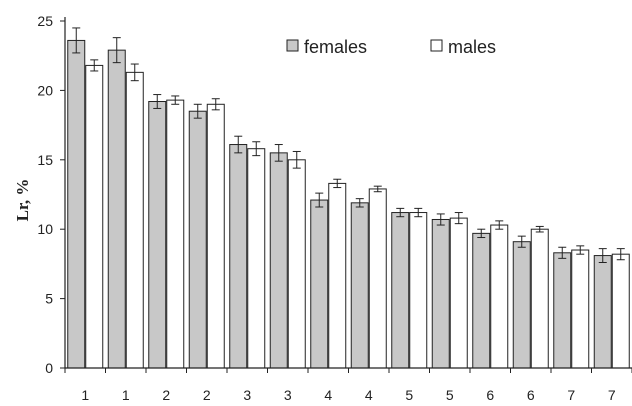  What do you see at coordinates (45, 160) in the screenshot?
I see `y-tick-label: 15` at bounding box center [45, 160].